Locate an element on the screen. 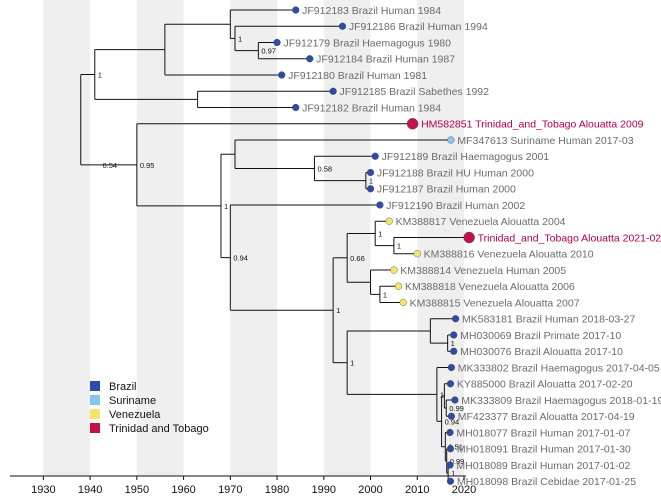  tip-label: MH018098 Brazil Cebidae 2017-01-25 is located at coordinates (546, 482).